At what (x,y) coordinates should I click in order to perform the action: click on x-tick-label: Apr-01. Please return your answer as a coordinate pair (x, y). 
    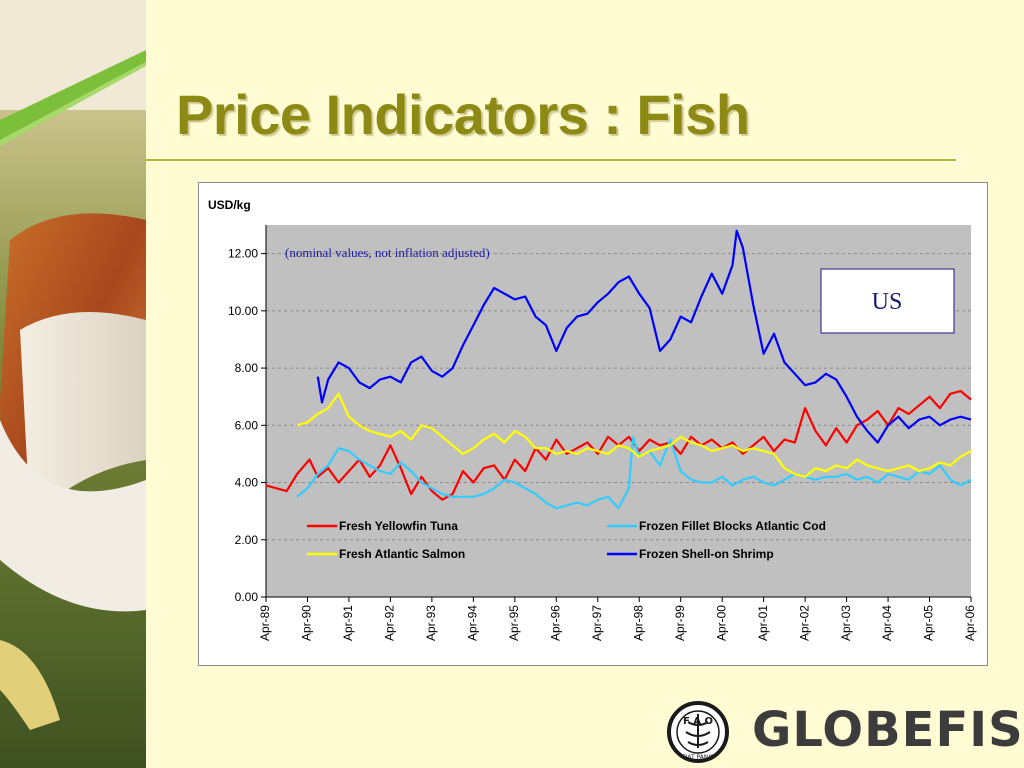
    Looking at the image, I should click on (763, 623).